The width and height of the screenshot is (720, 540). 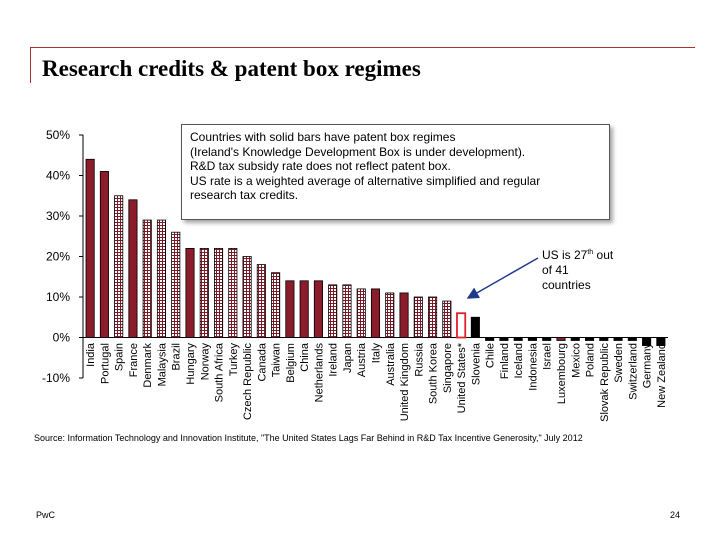 I want to click on bar-malaysia, so click(x=161, y=278).